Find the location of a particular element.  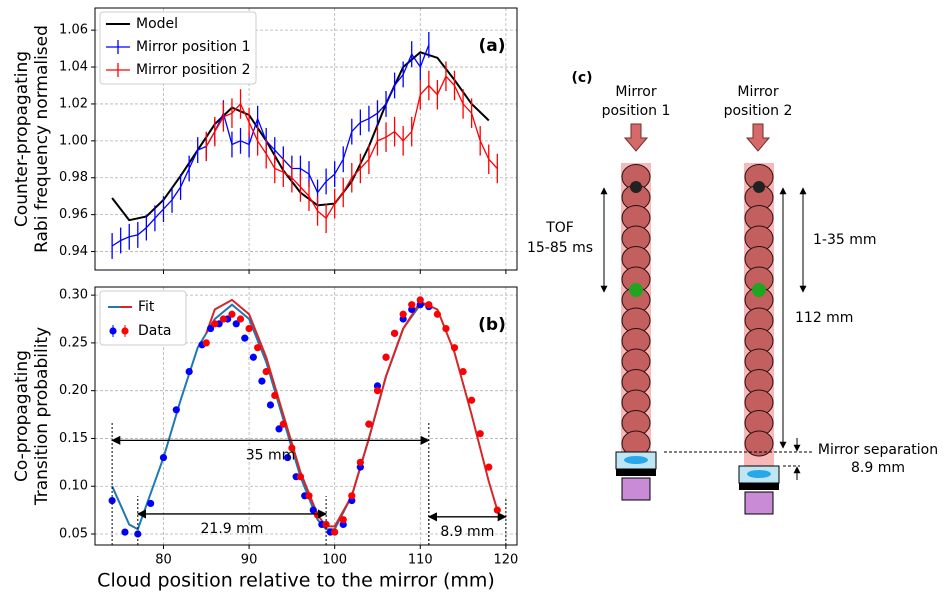

lattice is located at coordinates (697, 310).